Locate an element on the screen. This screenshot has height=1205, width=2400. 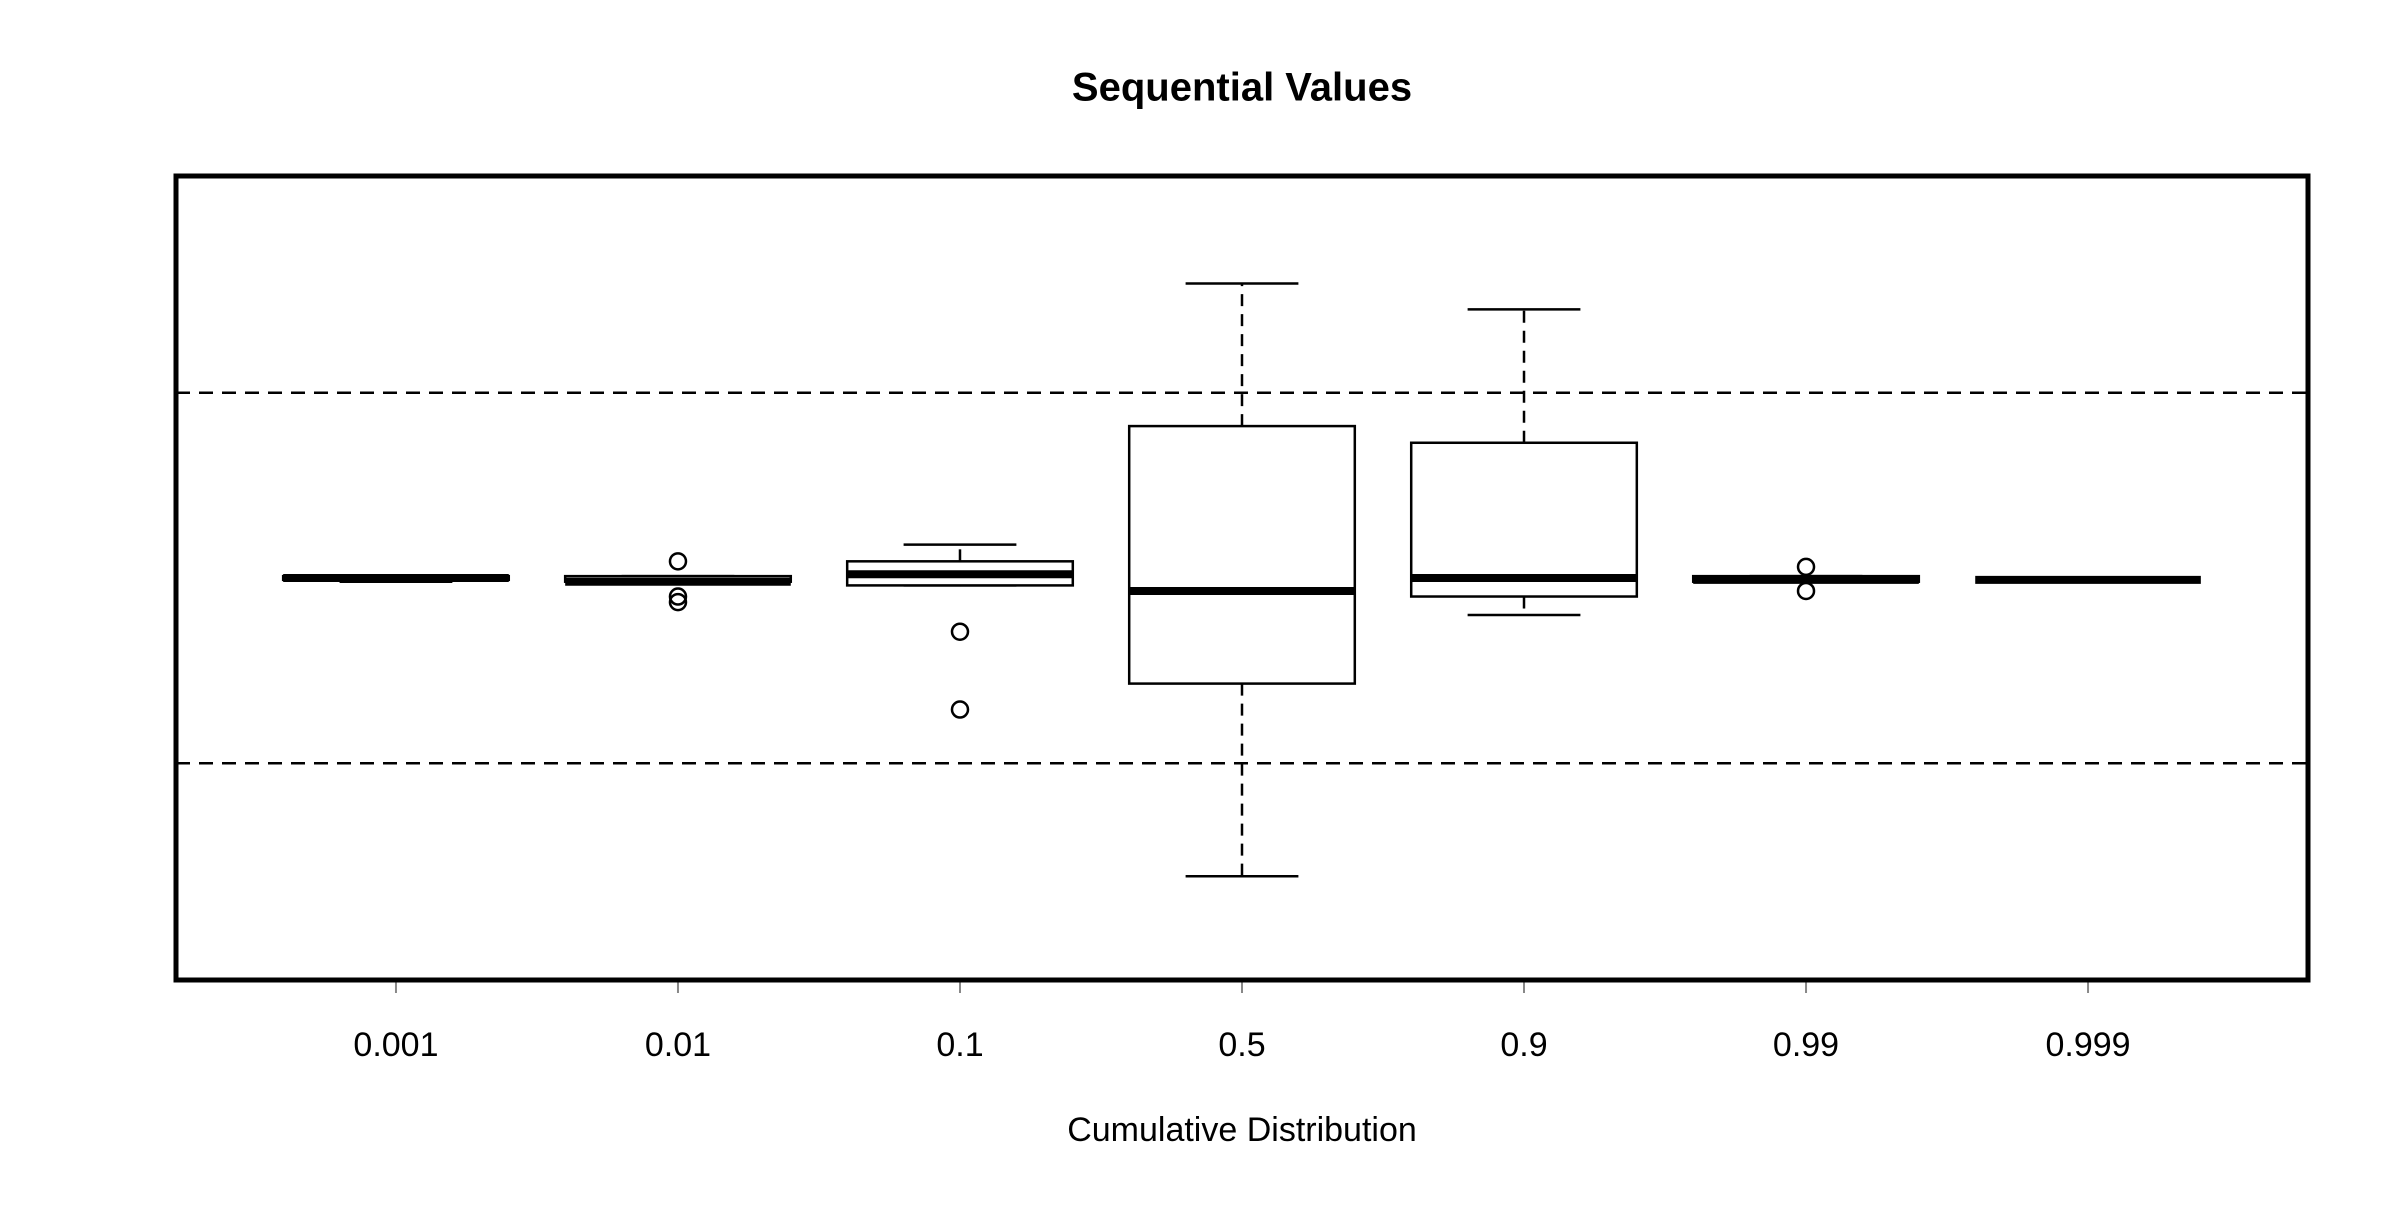
x-tick-label: 0.999 is located at coordinates (2087, 1045).